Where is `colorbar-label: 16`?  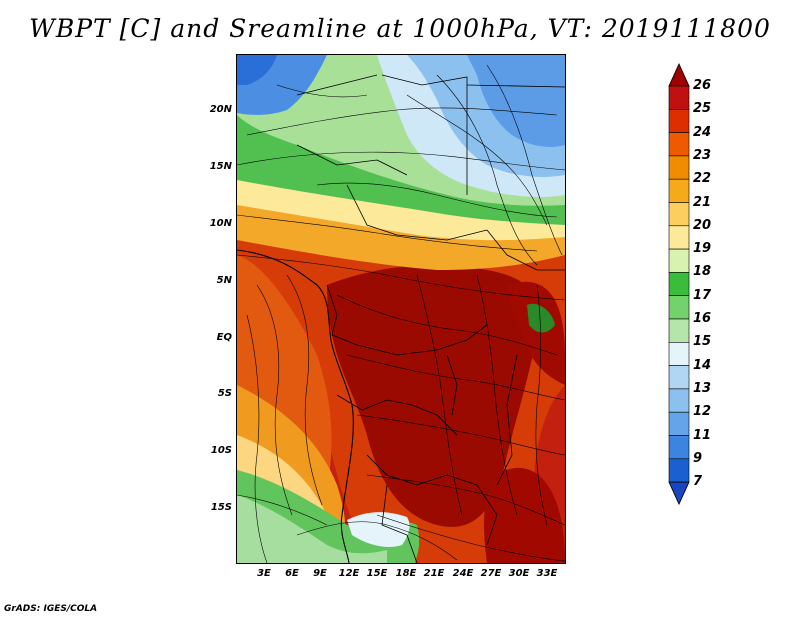
colorbar-label: 16 is located at coordinates (702, 318).